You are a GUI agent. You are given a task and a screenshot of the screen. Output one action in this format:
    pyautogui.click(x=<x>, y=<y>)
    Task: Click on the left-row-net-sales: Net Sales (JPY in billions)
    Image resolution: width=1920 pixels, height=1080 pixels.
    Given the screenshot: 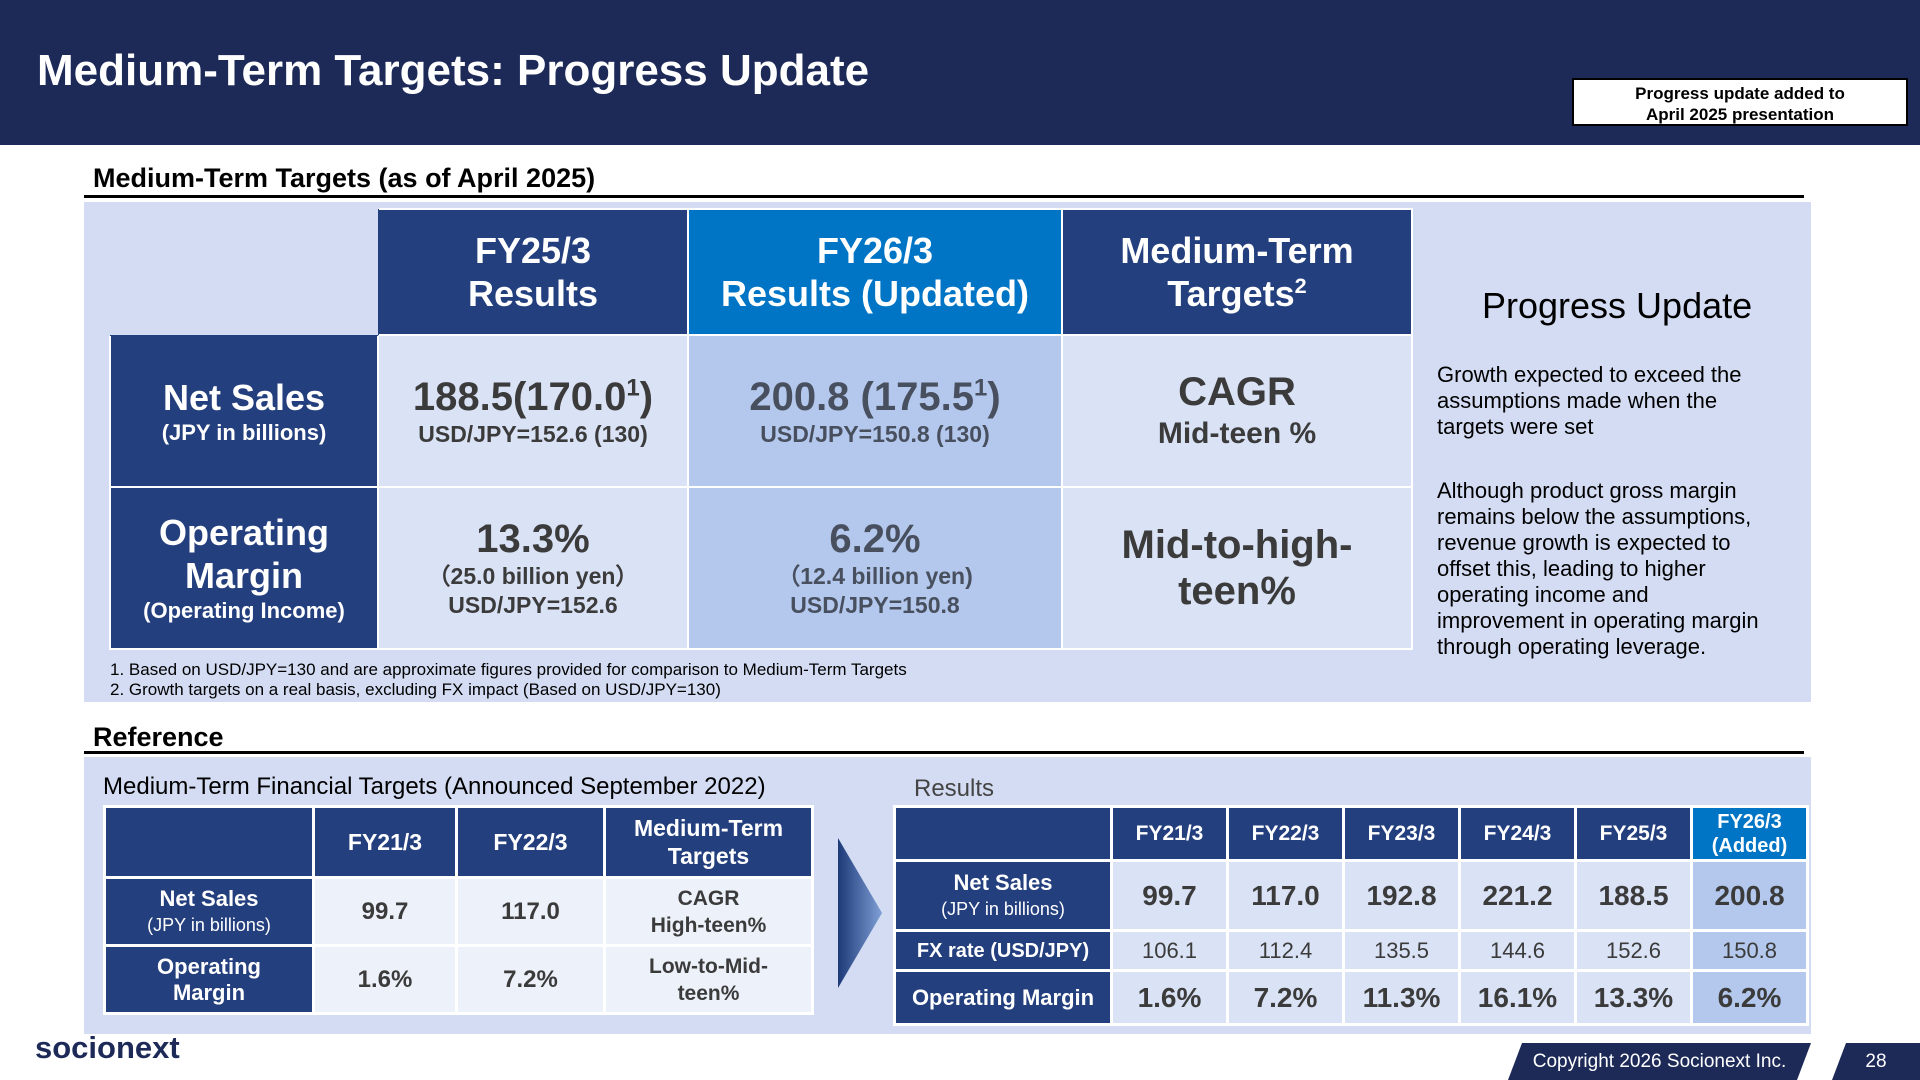 What is the action you would take?
    pyautogui.click(x=209, y=911)
    